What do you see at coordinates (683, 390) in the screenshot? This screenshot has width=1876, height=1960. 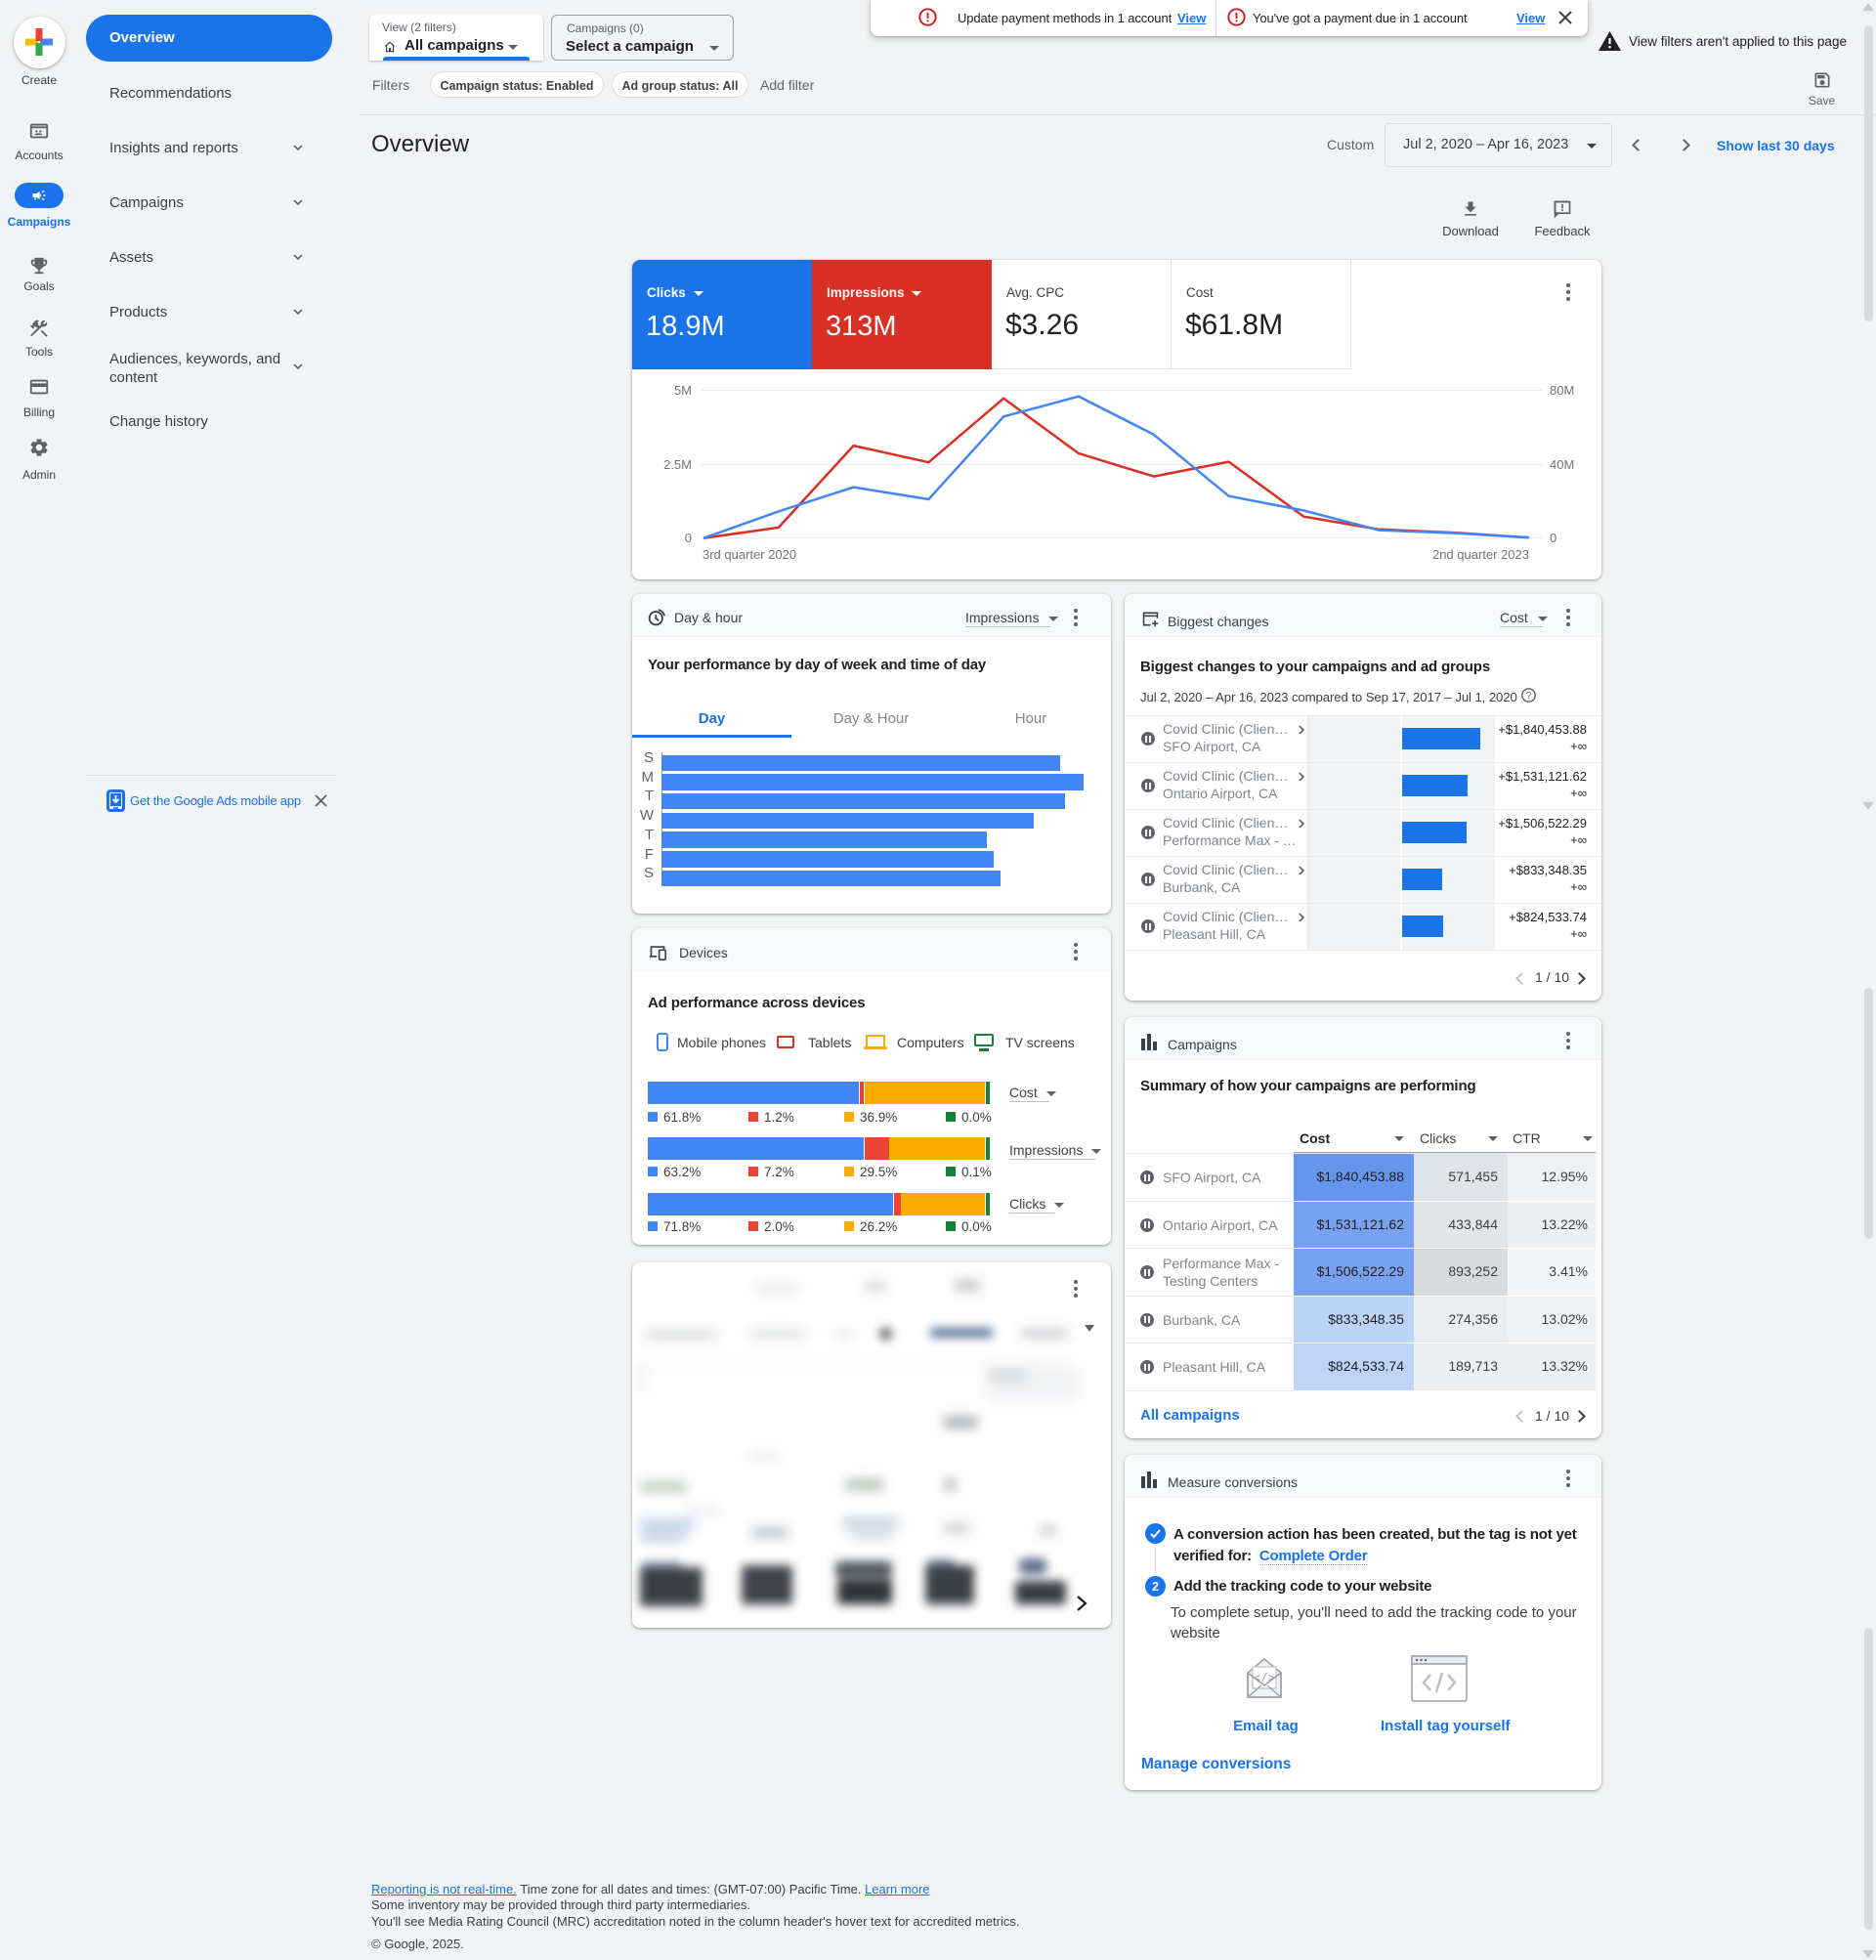 I see `svg-text: 5M` at bounding box center [683, 390].